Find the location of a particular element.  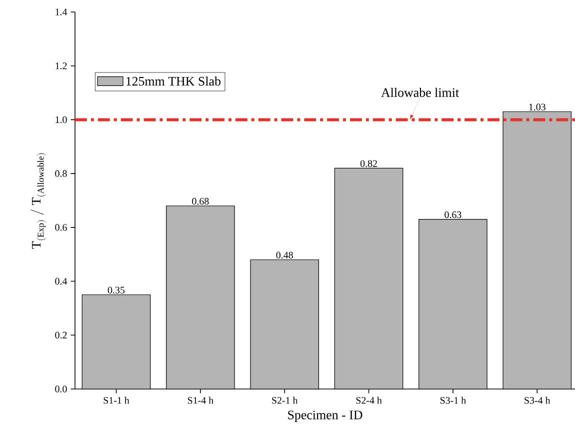

y-tick-label: 0.2 is located at coordinates (61, 335).